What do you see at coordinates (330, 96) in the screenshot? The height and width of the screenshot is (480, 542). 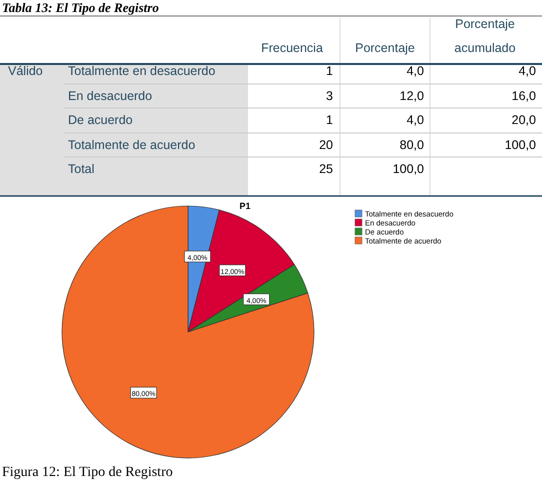 I see `data-label: 3` at bounding box center [330, 96].